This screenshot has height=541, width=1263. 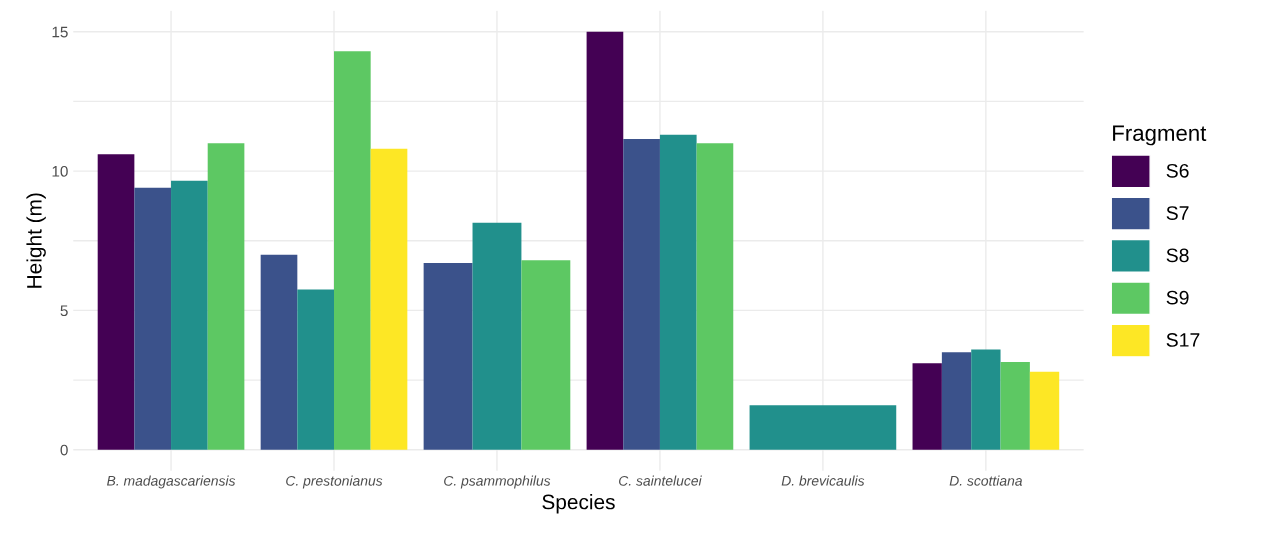 I want to click on x-tick-label: C. psammophilus, so click(x=497, y=482).